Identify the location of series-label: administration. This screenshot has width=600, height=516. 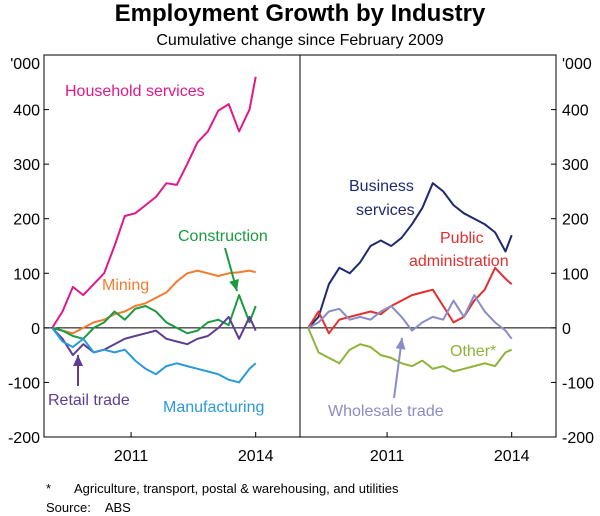
(459, 261).